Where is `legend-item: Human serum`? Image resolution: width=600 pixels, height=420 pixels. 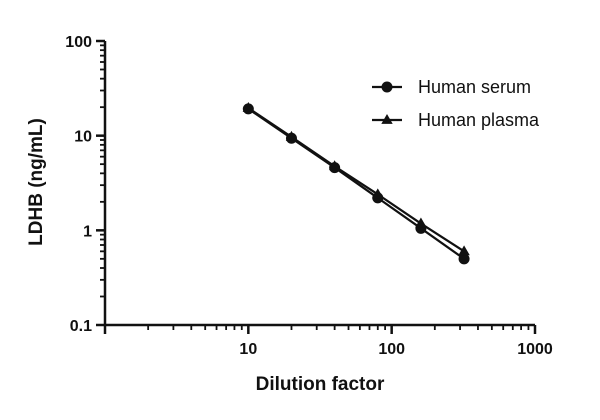
legend-item: Human serum is located at coordinates (451, 87).